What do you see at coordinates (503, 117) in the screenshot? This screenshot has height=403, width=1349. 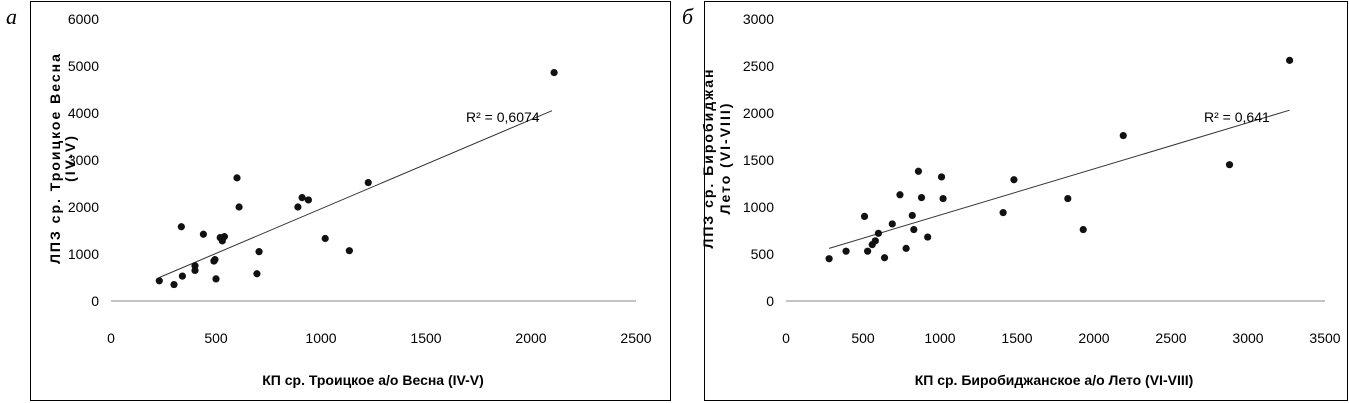 I see `r-squared-label: R² = 0,6074` at bounding box center [503, 117].